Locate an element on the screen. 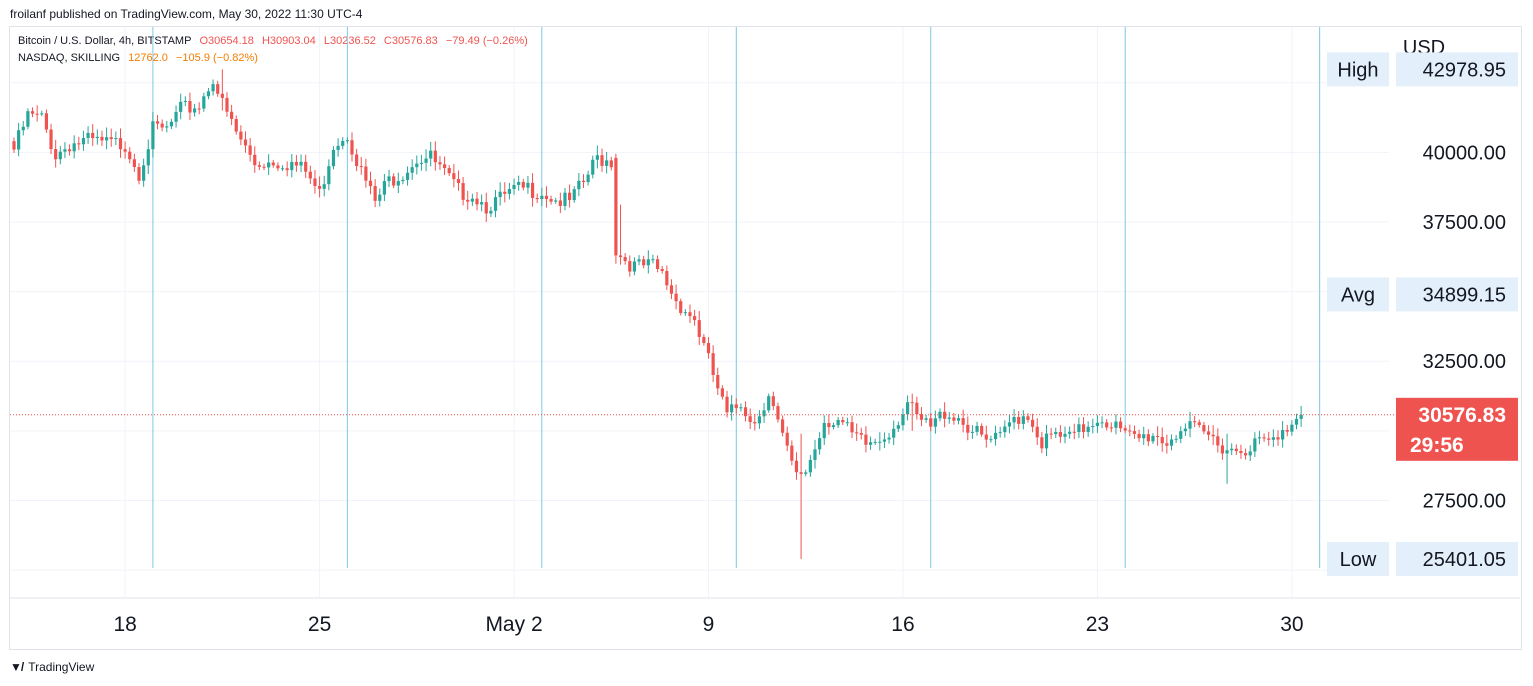 Image resolution: width=1533 pixels, height=686 pixels. tradingview-logo: ▼/ TradingView is located at coordinates (52, 667).